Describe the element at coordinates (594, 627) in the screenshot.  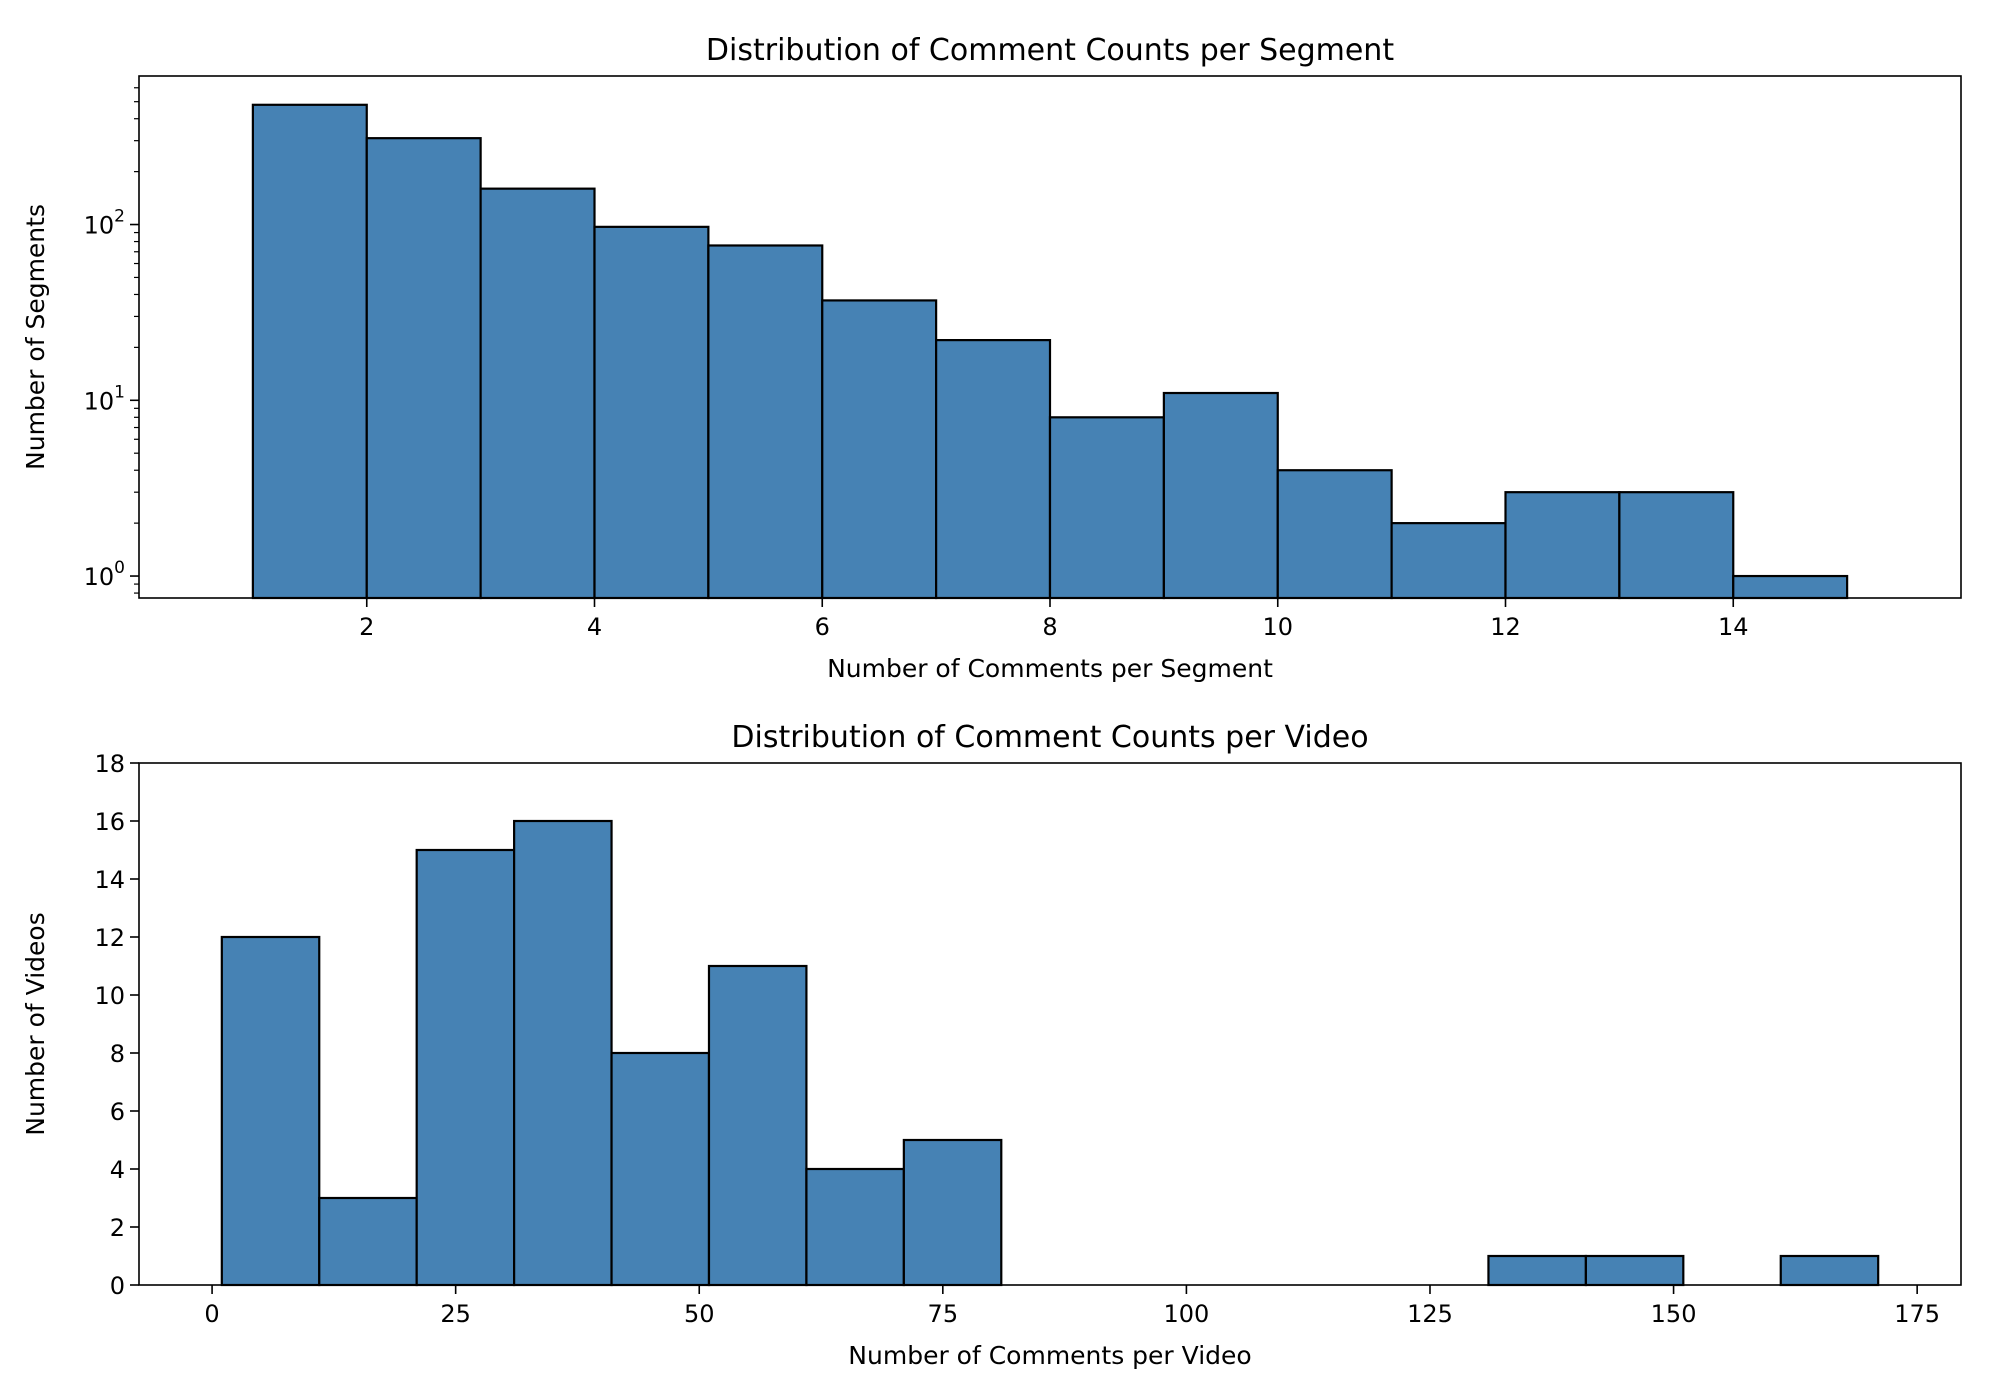
I see `x-tick-label: 4` at that location.